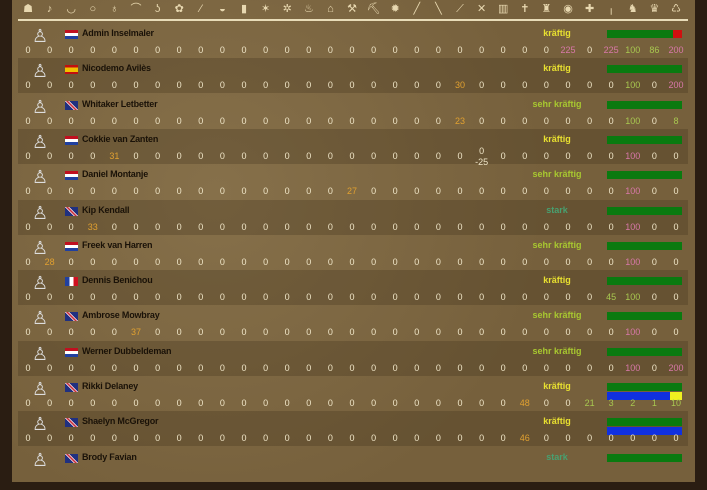 The height and width of the screenshot is (490, 707). Describe the element at coordinates (116, 68) in the screenshot. I see `crew-name: Nicodemo Avilès` at that location.